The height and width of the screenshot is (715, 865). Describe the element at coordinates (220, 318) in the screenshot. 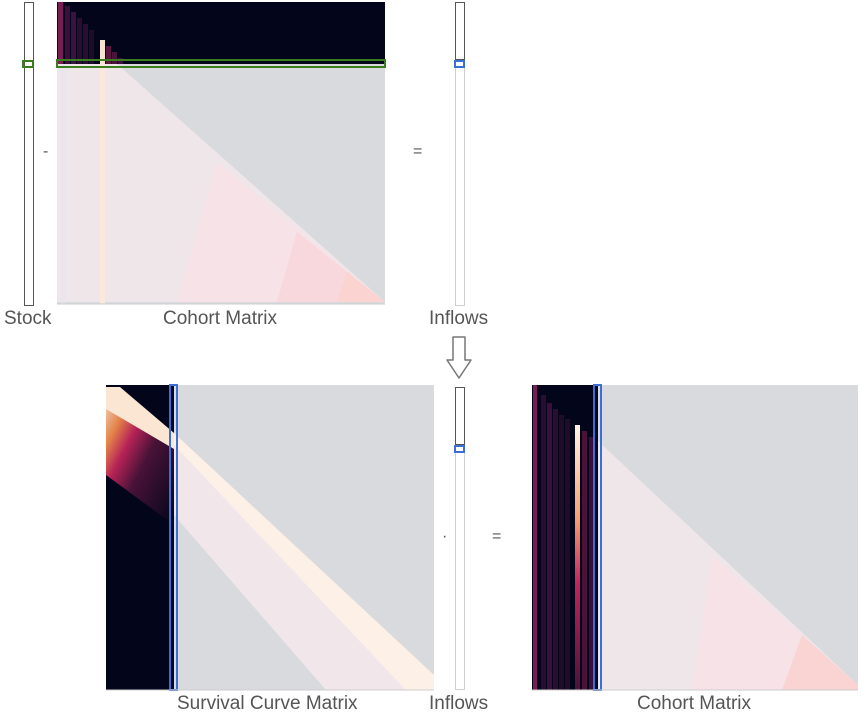

I see `cohort-matrix-top-label: Cohort Matrix` at that location.